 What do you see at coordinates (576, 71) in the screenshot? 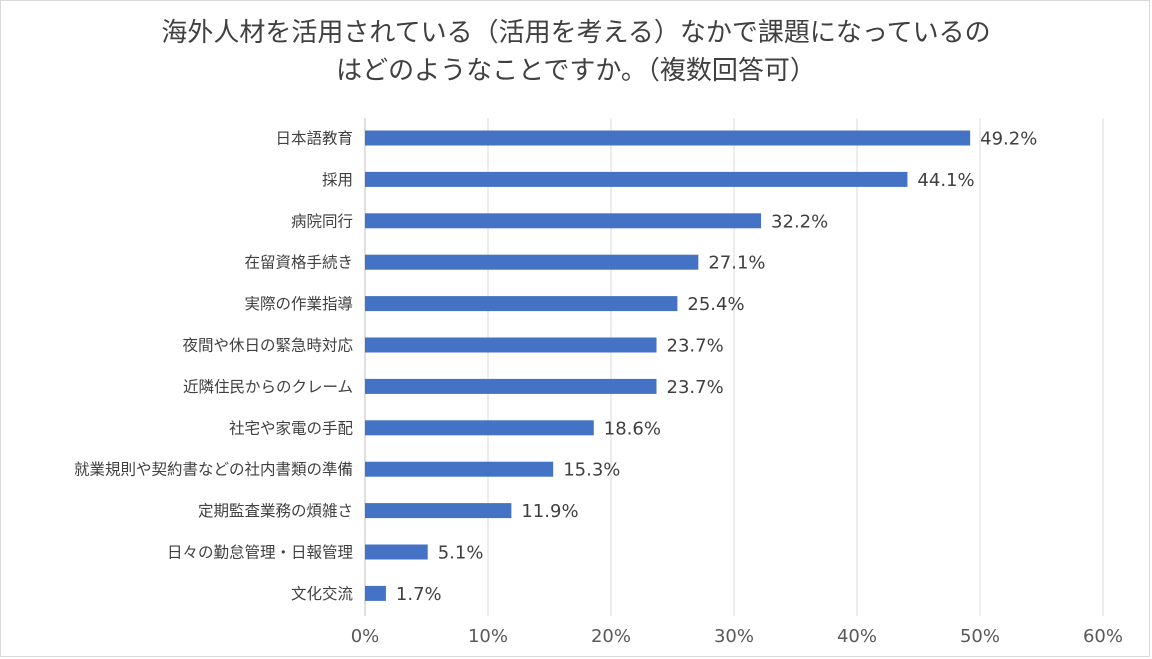
I see `chart-title-line-2: はどのようなことですか。（複数回答可）` at bounding box center [576, 71].